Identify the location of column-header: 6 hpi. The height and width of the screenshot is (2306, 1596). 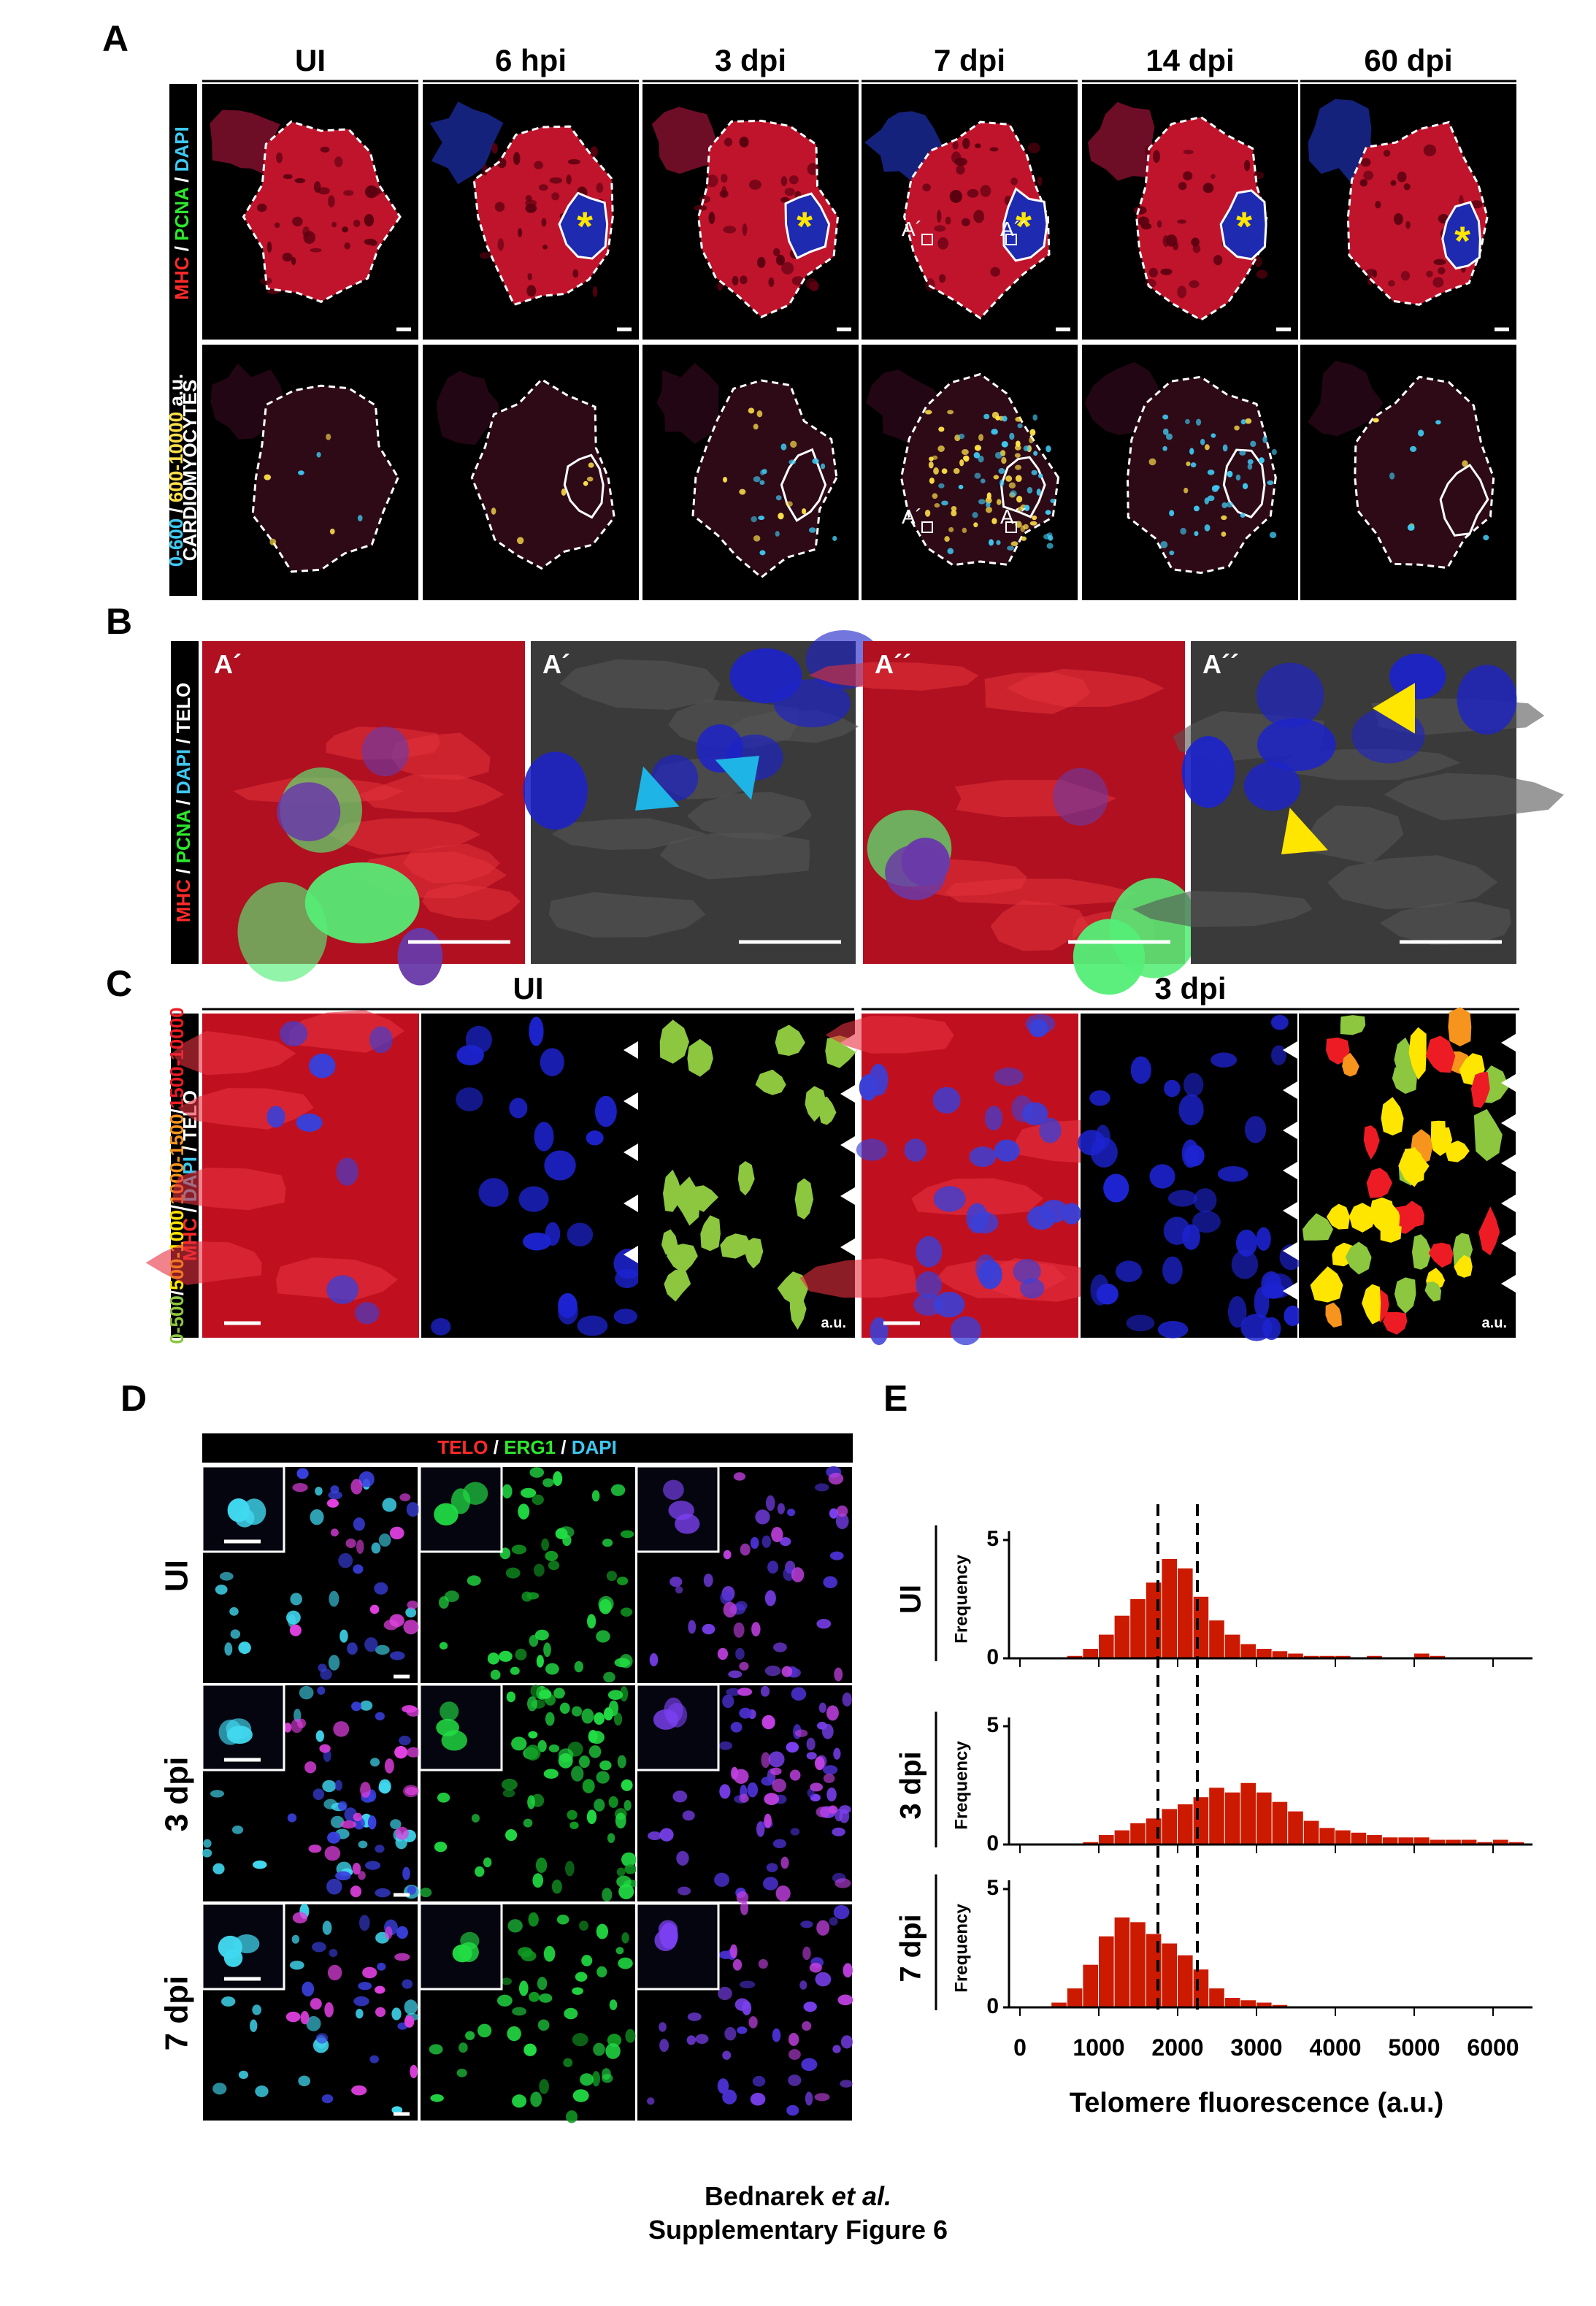
(531, 60).